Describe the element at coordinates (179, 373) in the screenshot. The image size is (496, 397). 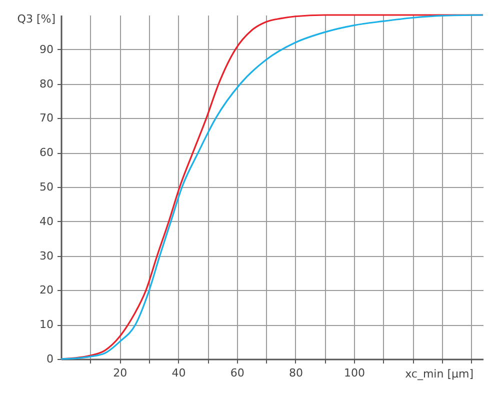
I see `x-tick-label: 40` at that location.